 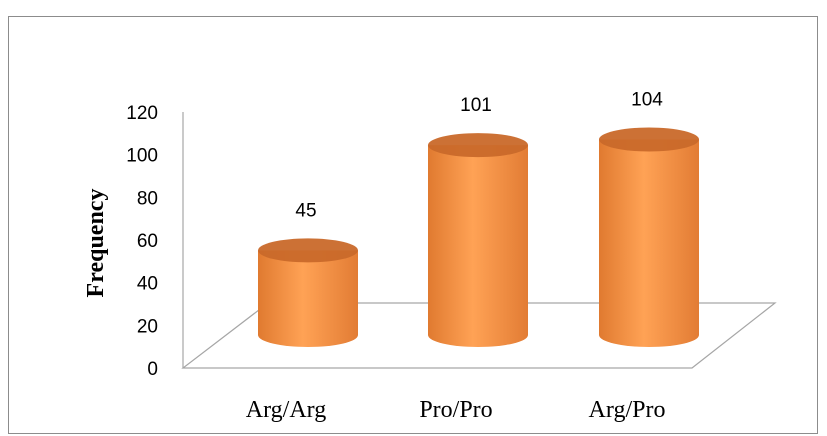 I want to click on data-label: 104, so click(x=647, y=99).